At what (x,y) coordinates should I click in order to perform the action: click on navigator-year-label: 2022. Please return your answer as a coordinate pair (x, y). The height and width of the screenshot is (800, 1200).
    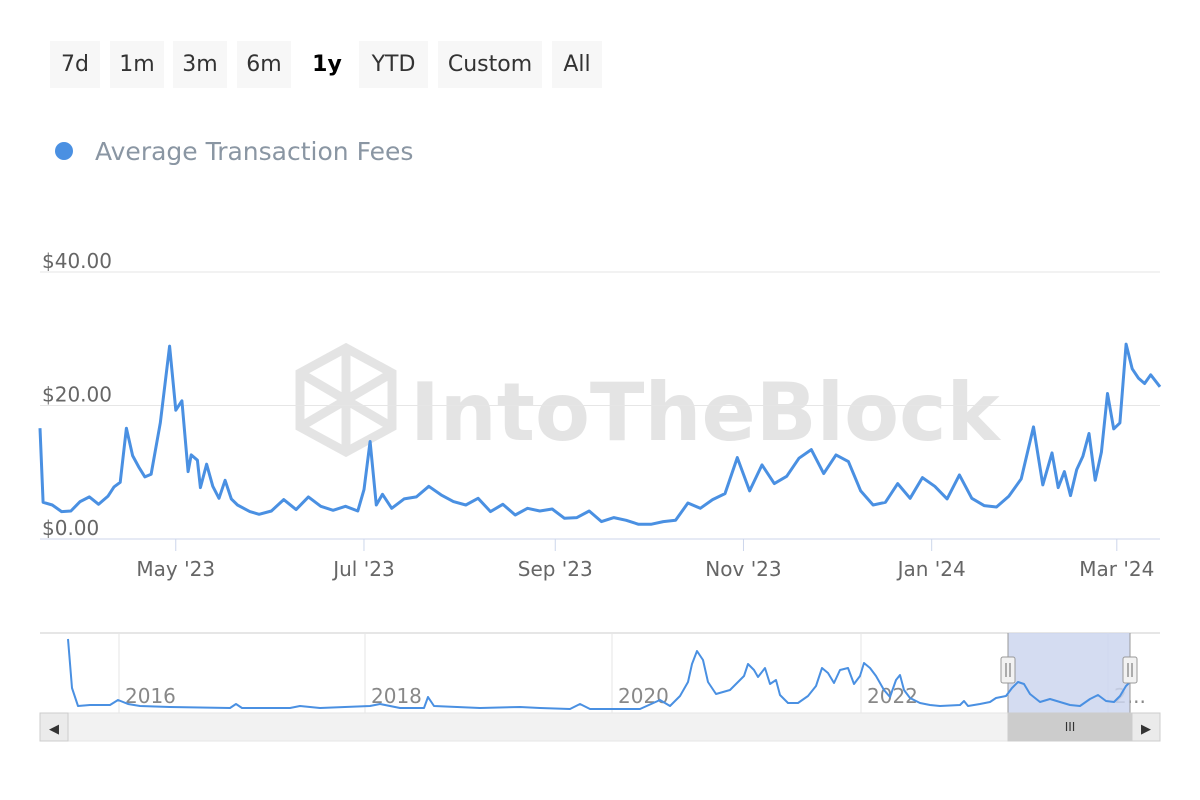
    Looking at the image, I should click on (892, 696).